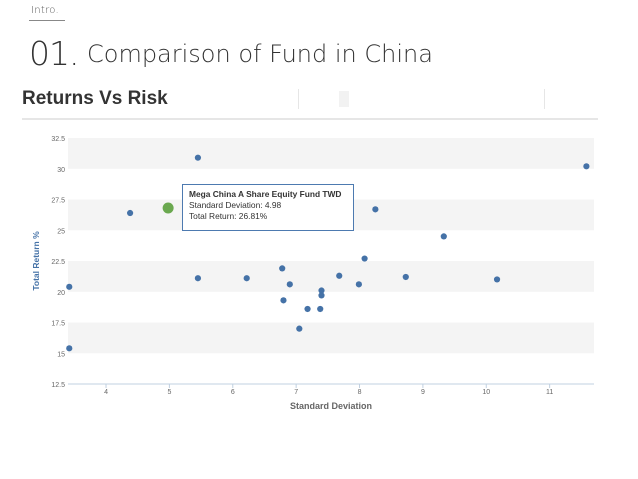 This screenshot has width=638, height=479. What do you see at coordinates (344, 99) in the screenshot?
I see `toolbar-stub` at bounding box center [344, 99].